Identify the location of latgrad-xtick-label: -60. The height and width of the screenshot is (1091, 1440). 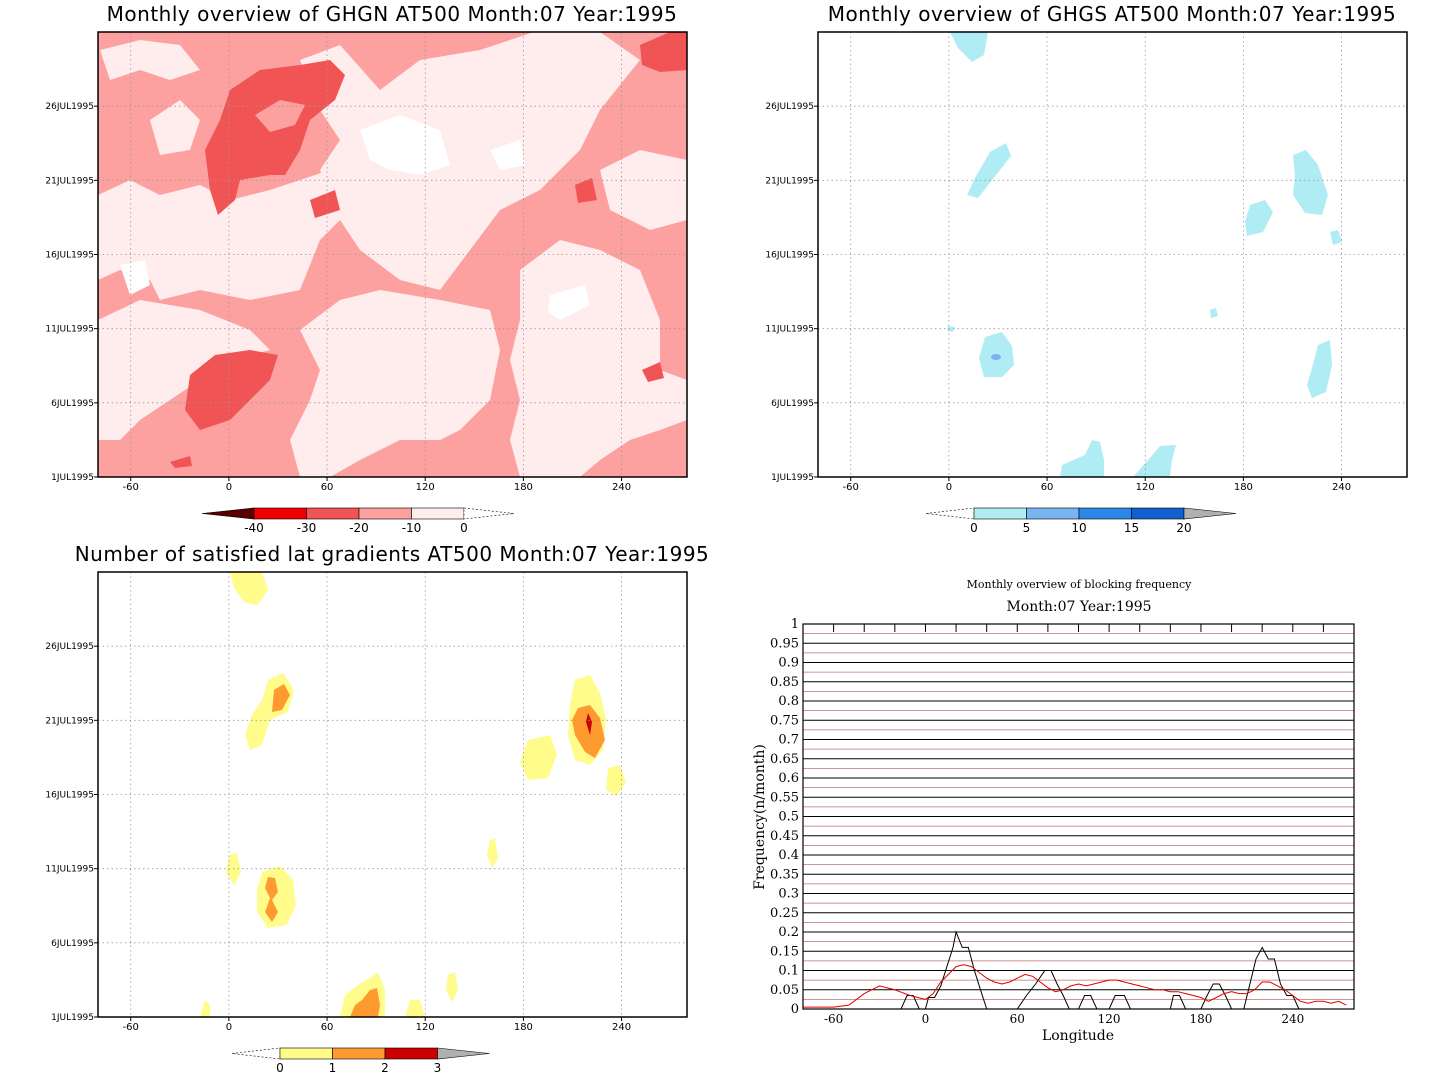
(131, 1027).